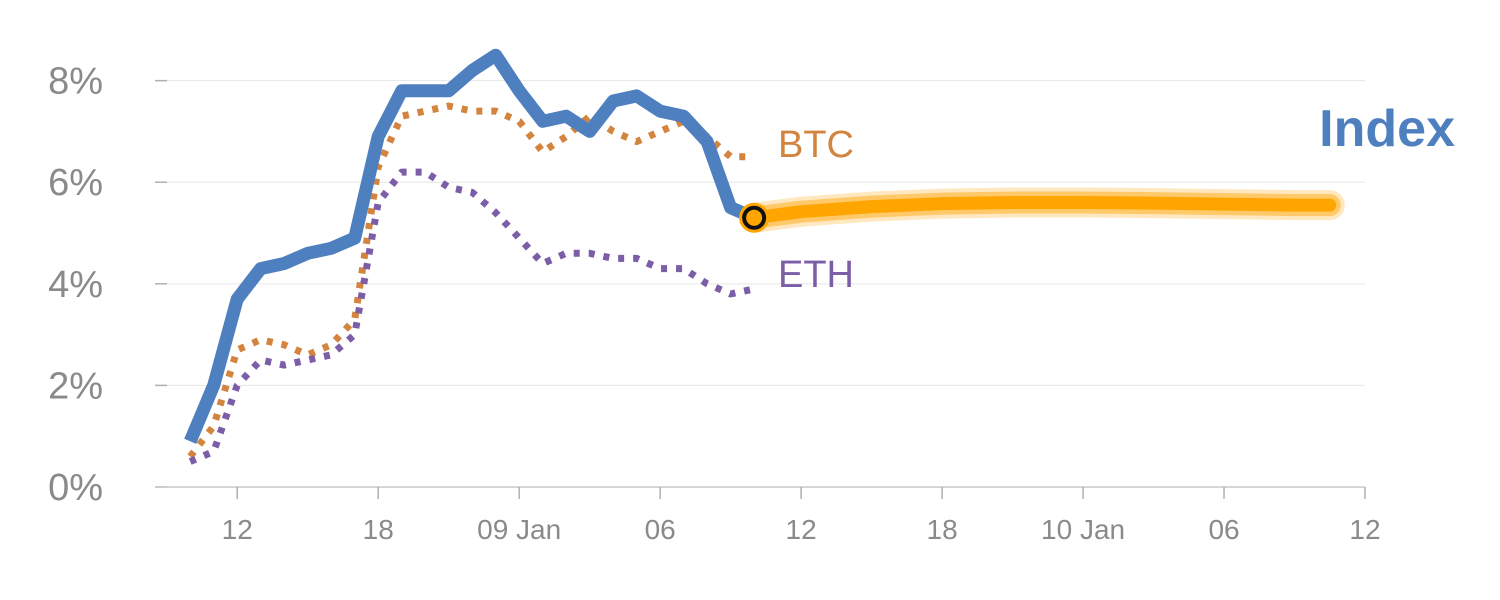  What do you see at coordinates (519, 529) in the screenshot?
I see `x-tick-label-2: 09 Jan` at bounding box center [519, 529].